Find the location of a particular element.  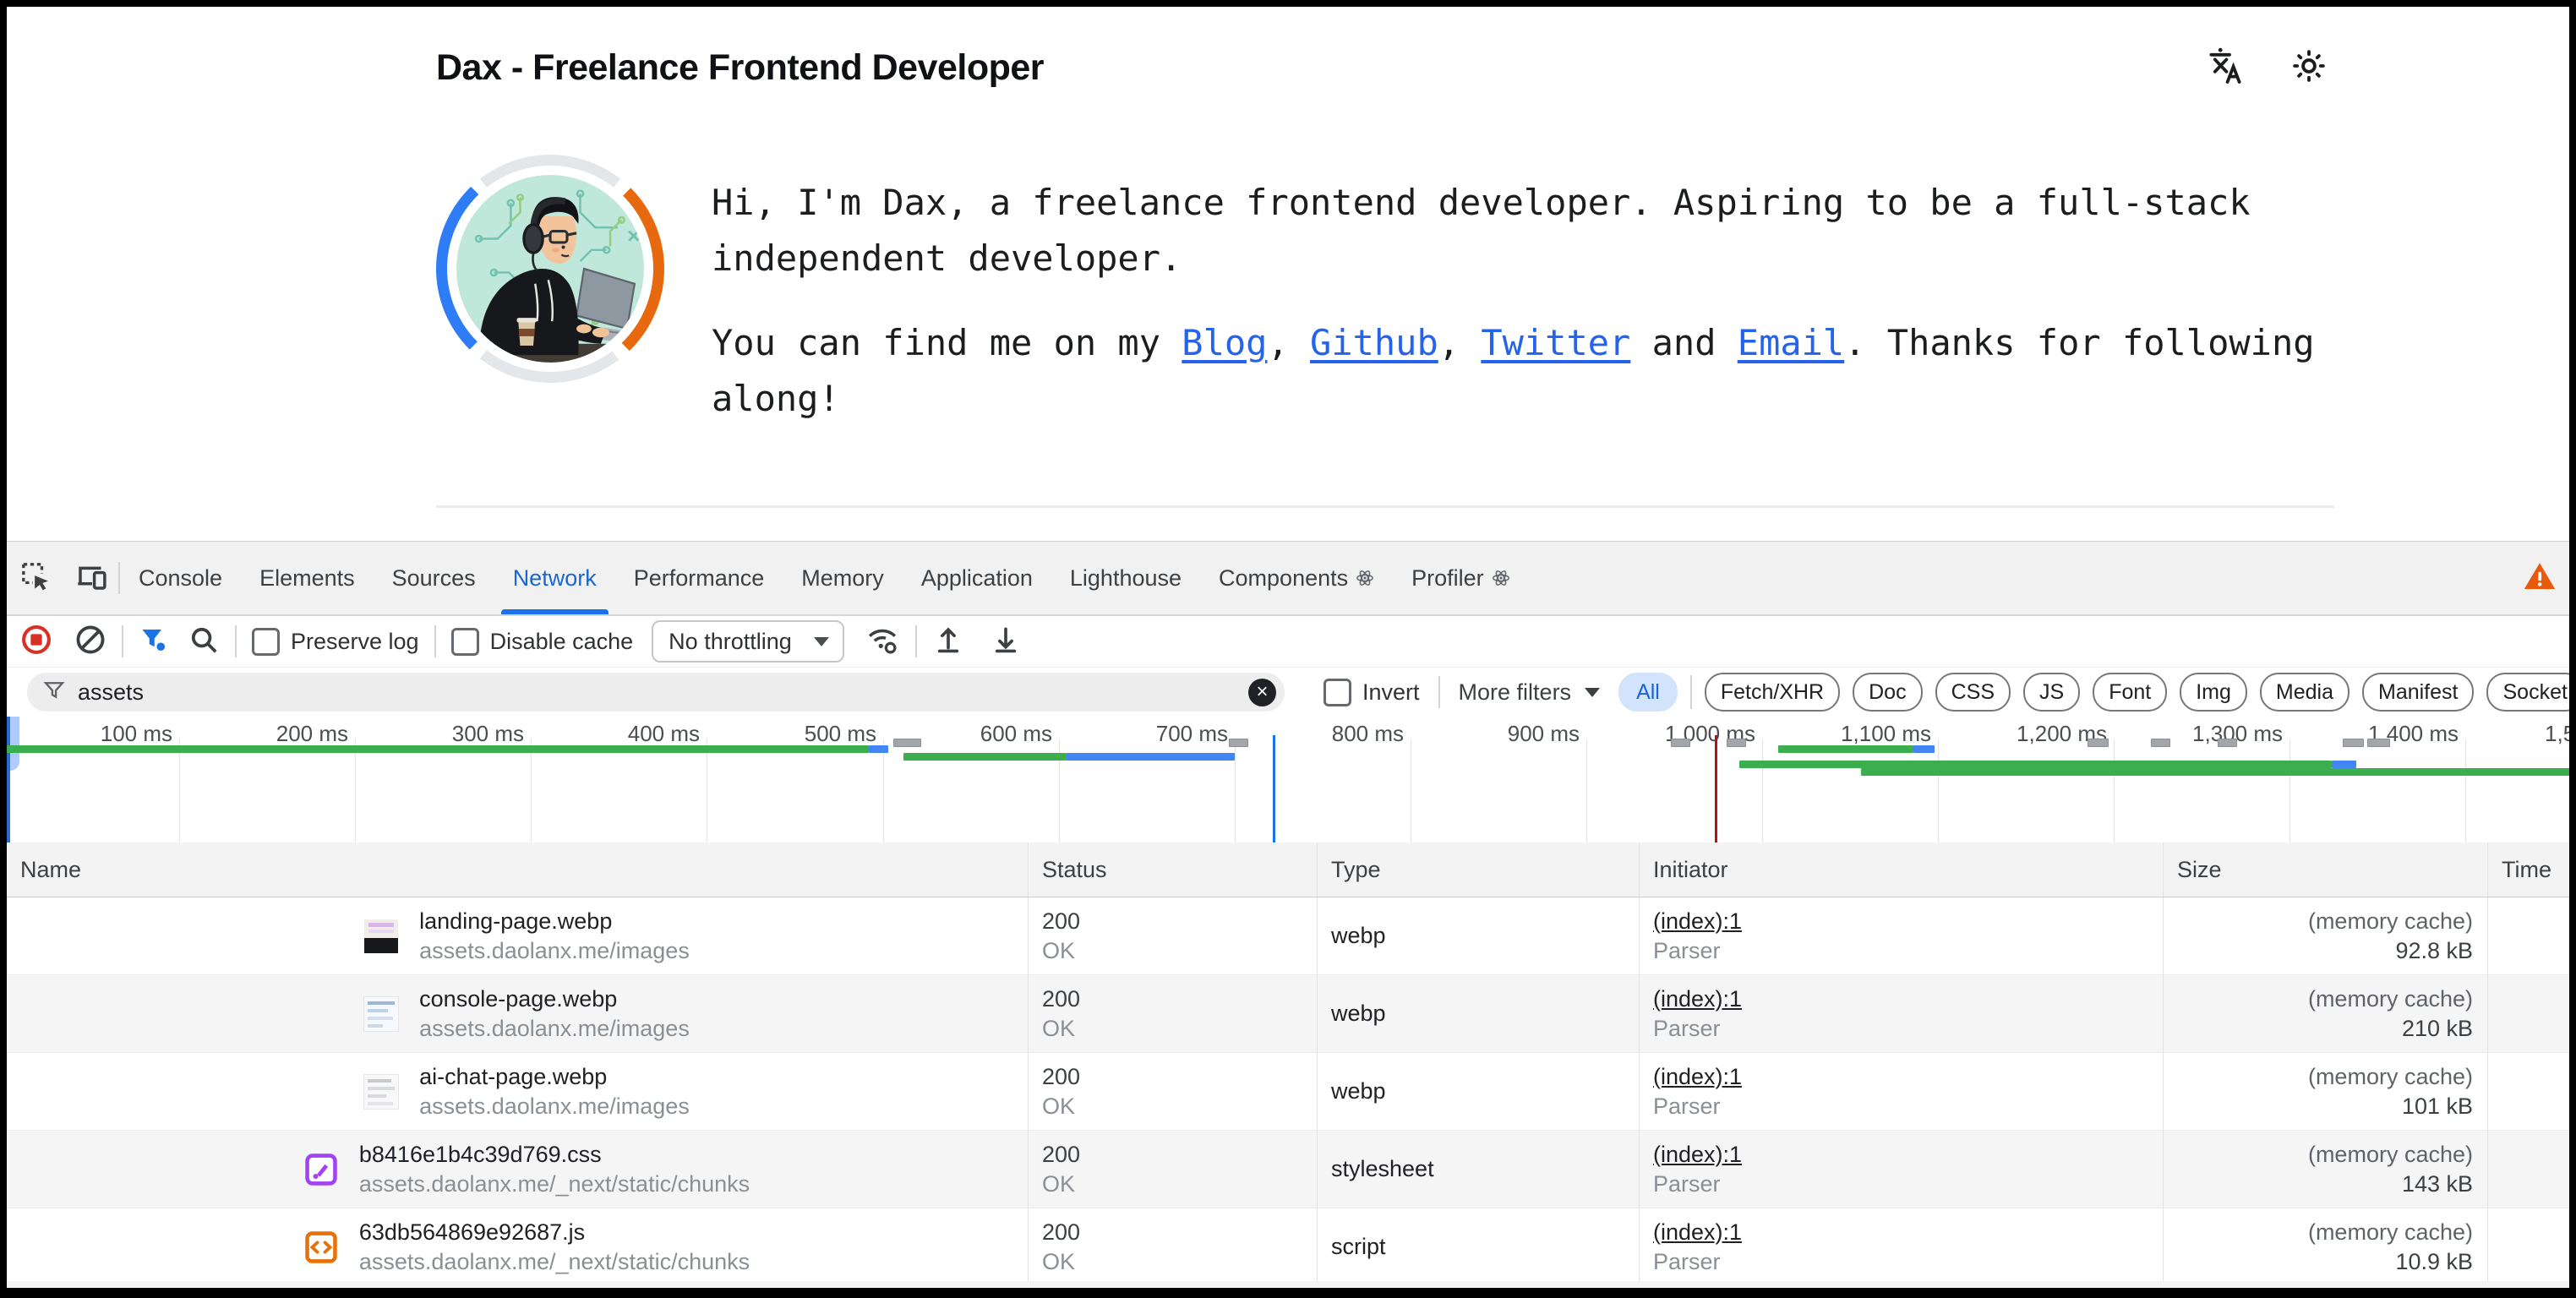

device-toolbar-button is located at coordinates (92, 578).